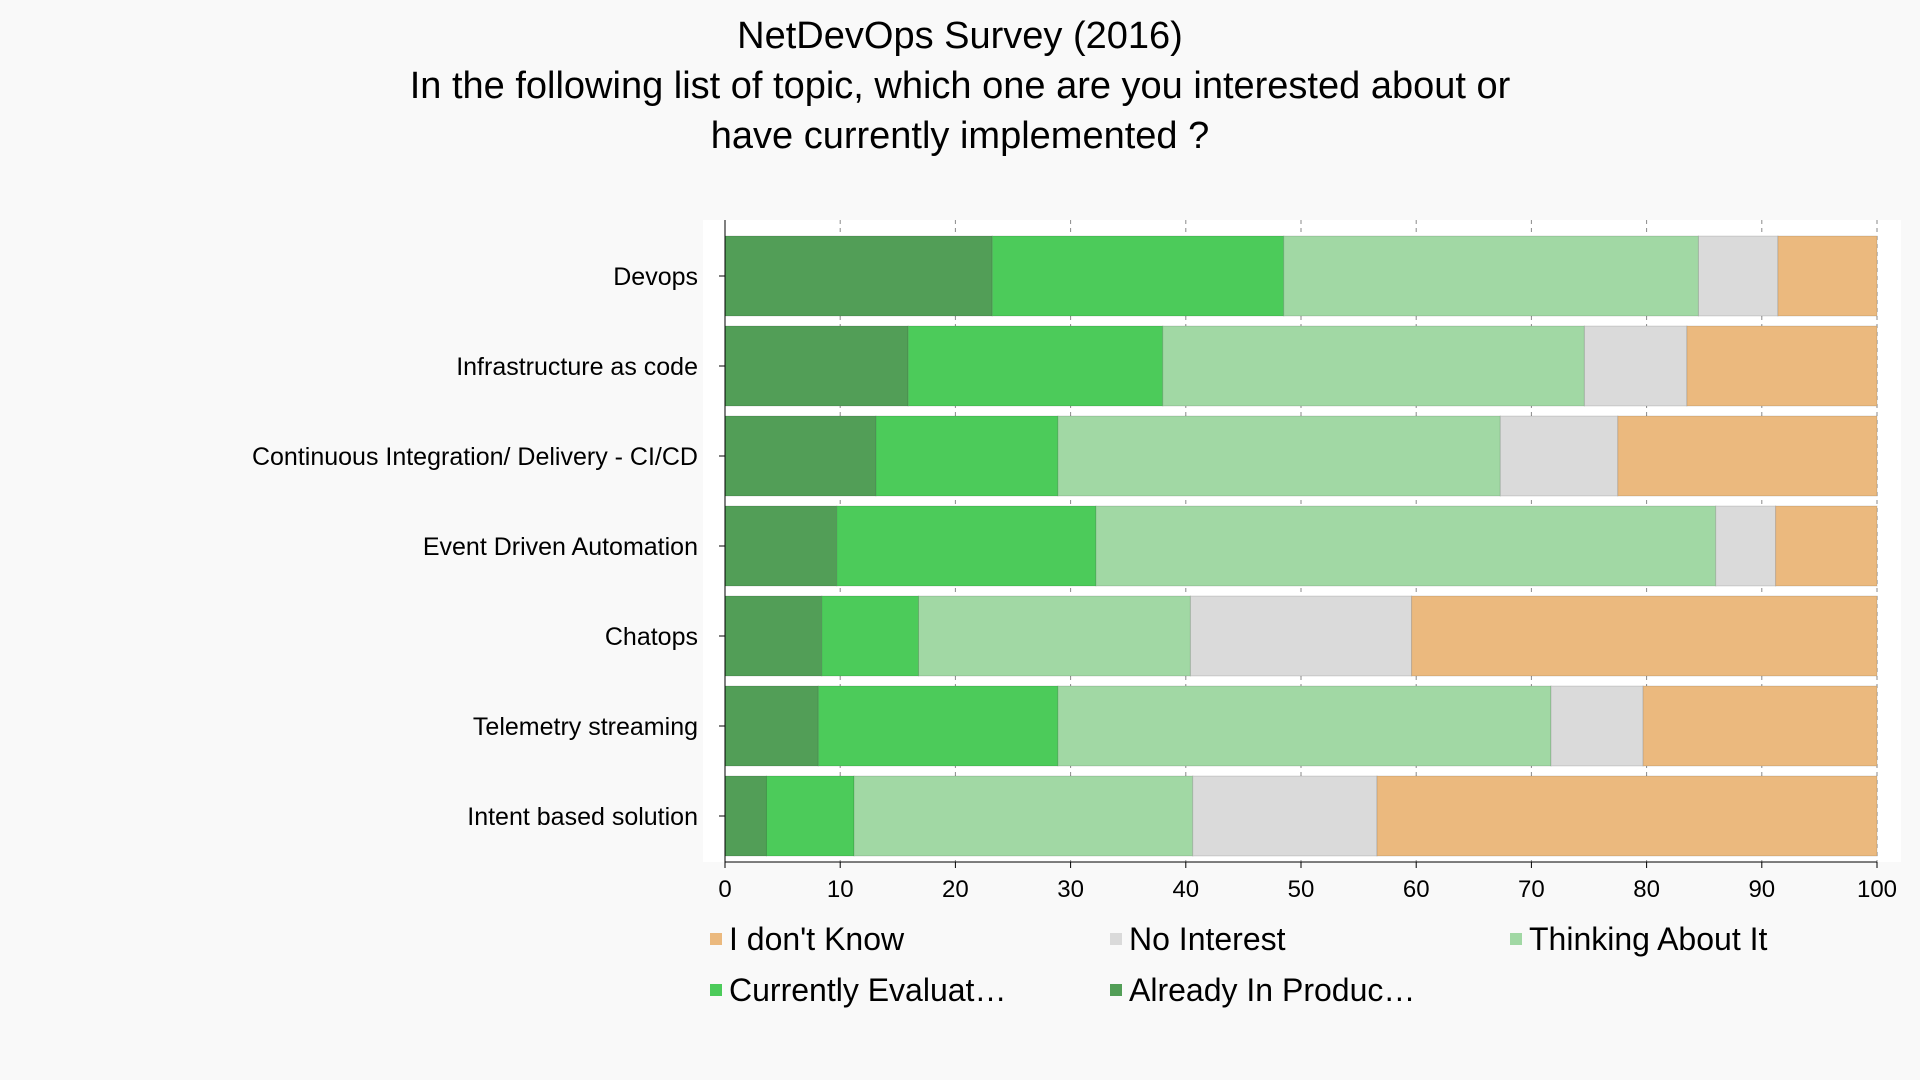 Image resolution: width=1920 pixels, height=1080 pixels. I want to click on category-label: Event Driven Automation, so click(560, 547).